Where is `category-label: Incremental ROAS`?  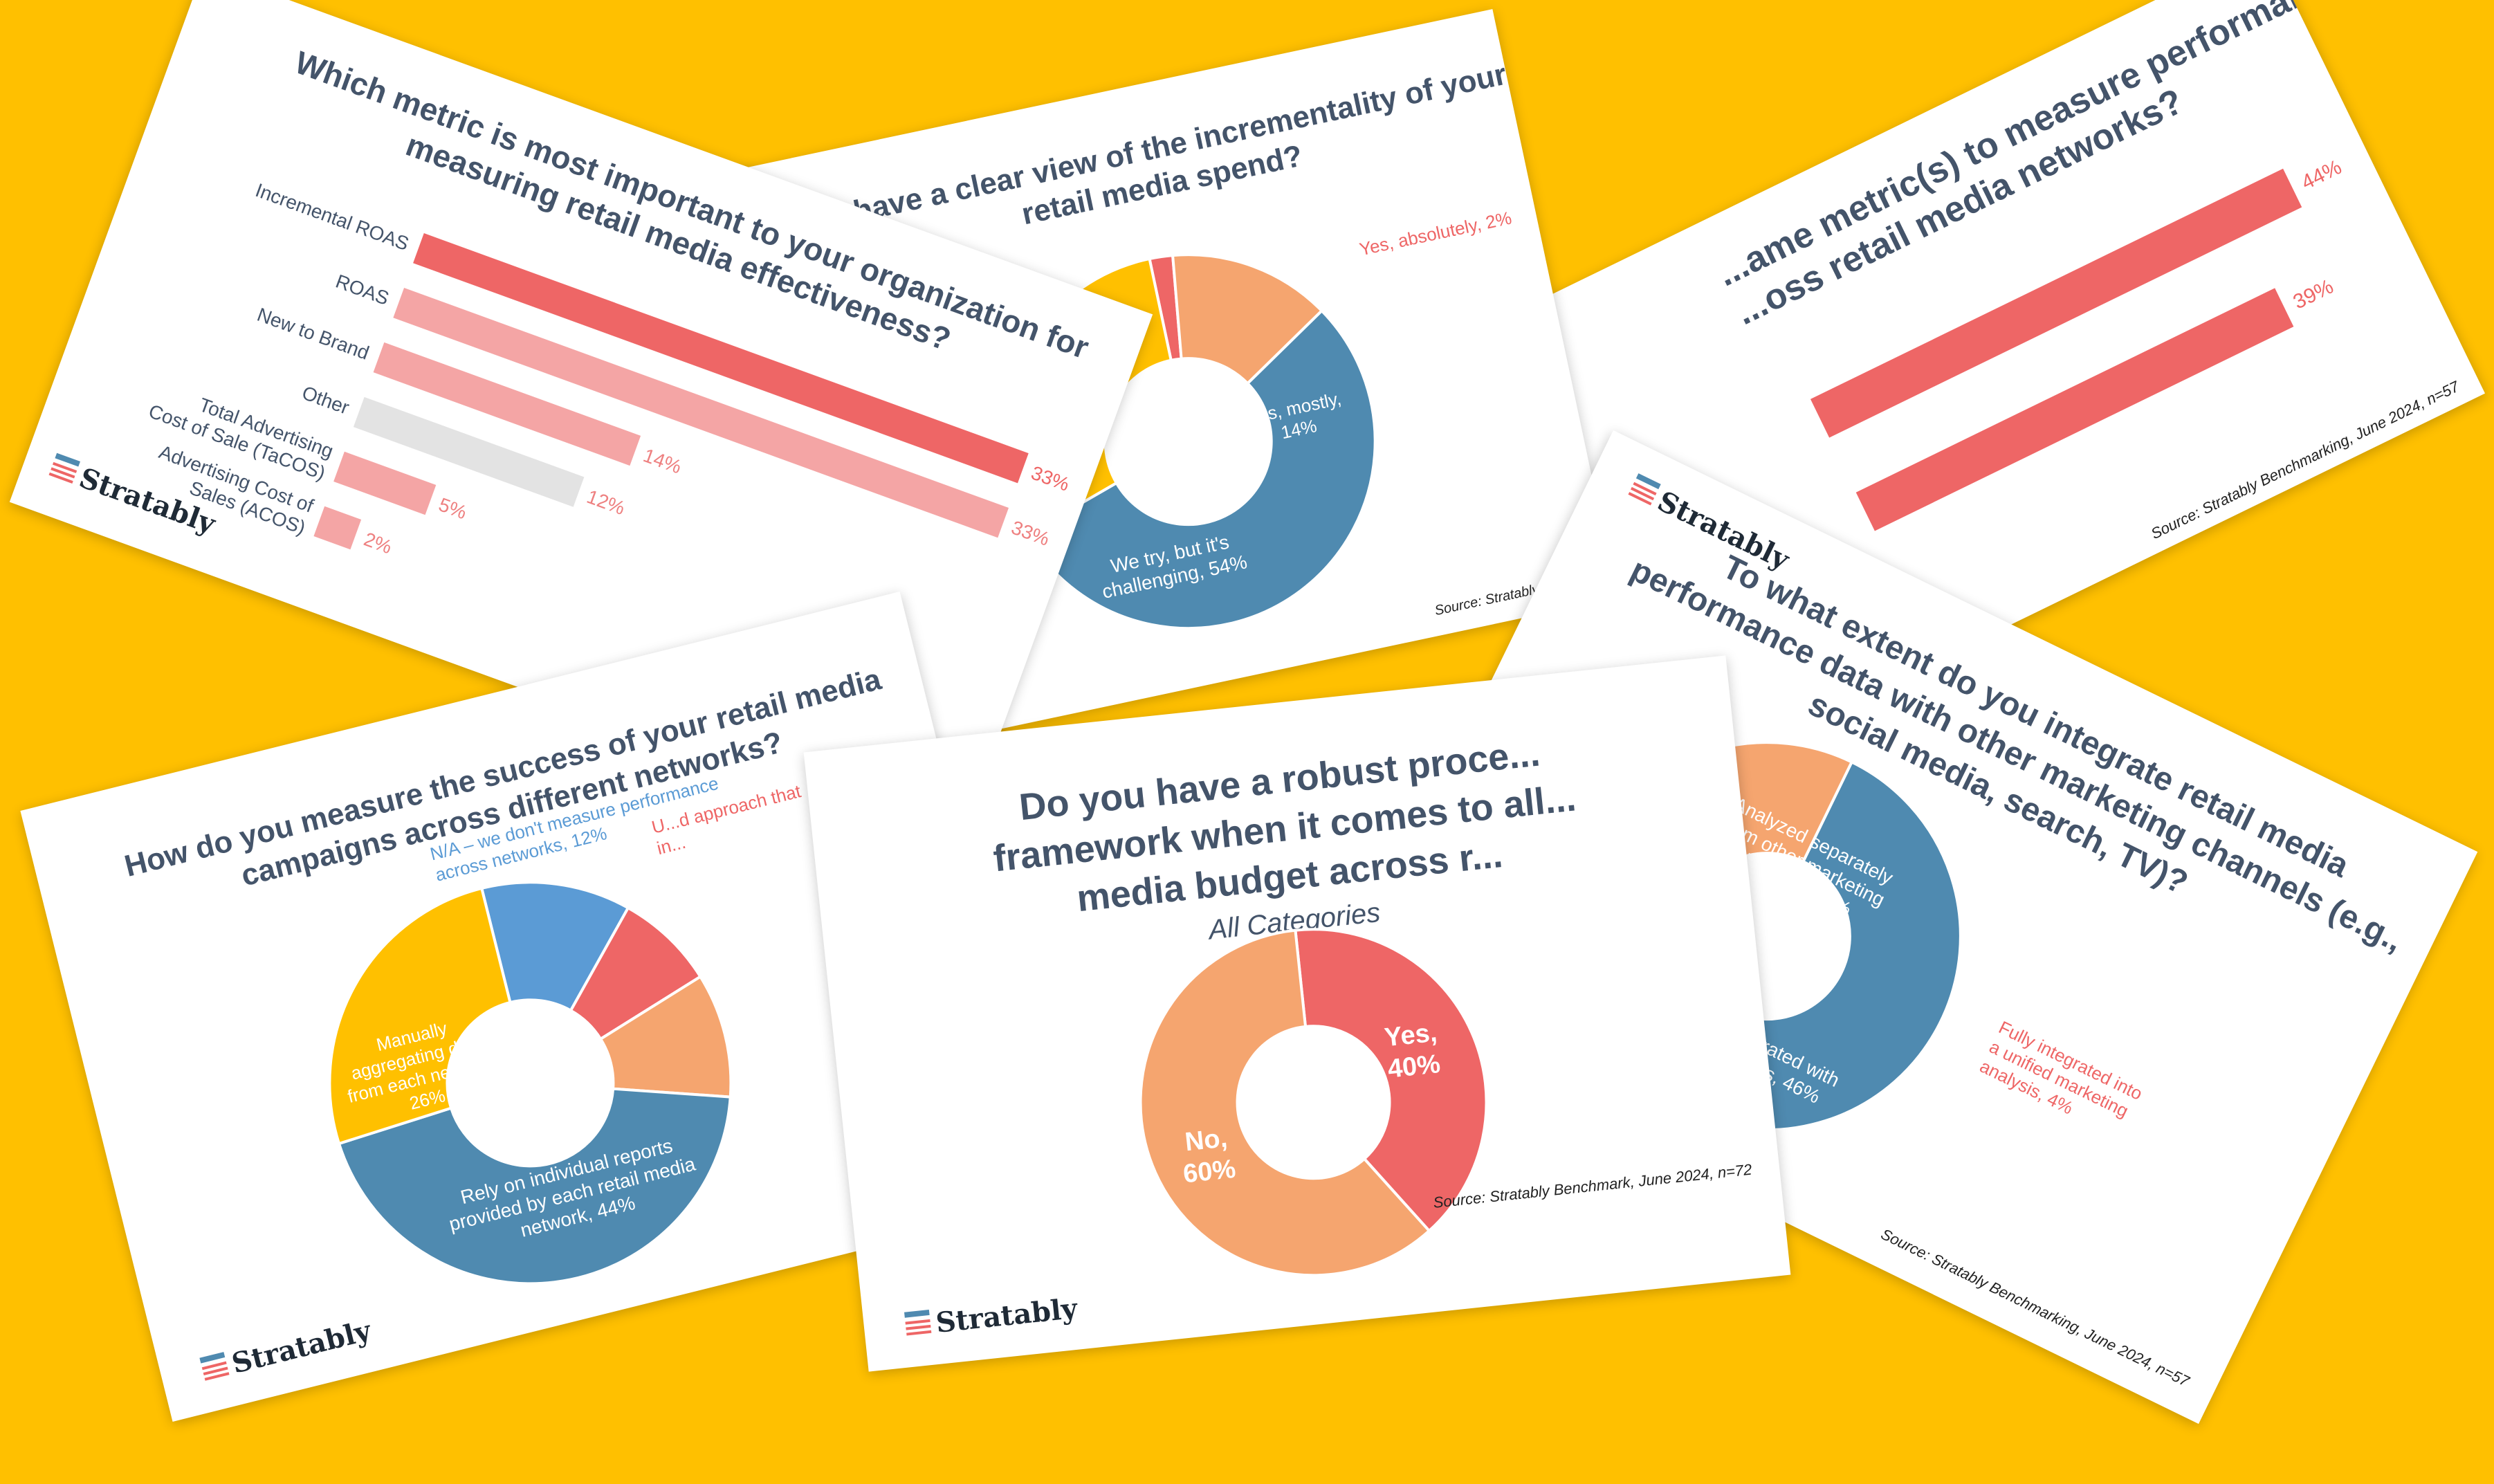 category-label: Incremental ROAS is located at coordinates (332, 217).